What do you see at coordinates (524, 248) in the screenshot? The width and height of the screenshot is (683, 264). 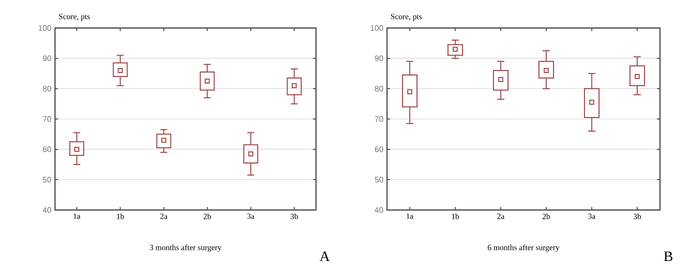 I see `x-axis-title: 6 months after surgery` at bounding box center [524, 248].